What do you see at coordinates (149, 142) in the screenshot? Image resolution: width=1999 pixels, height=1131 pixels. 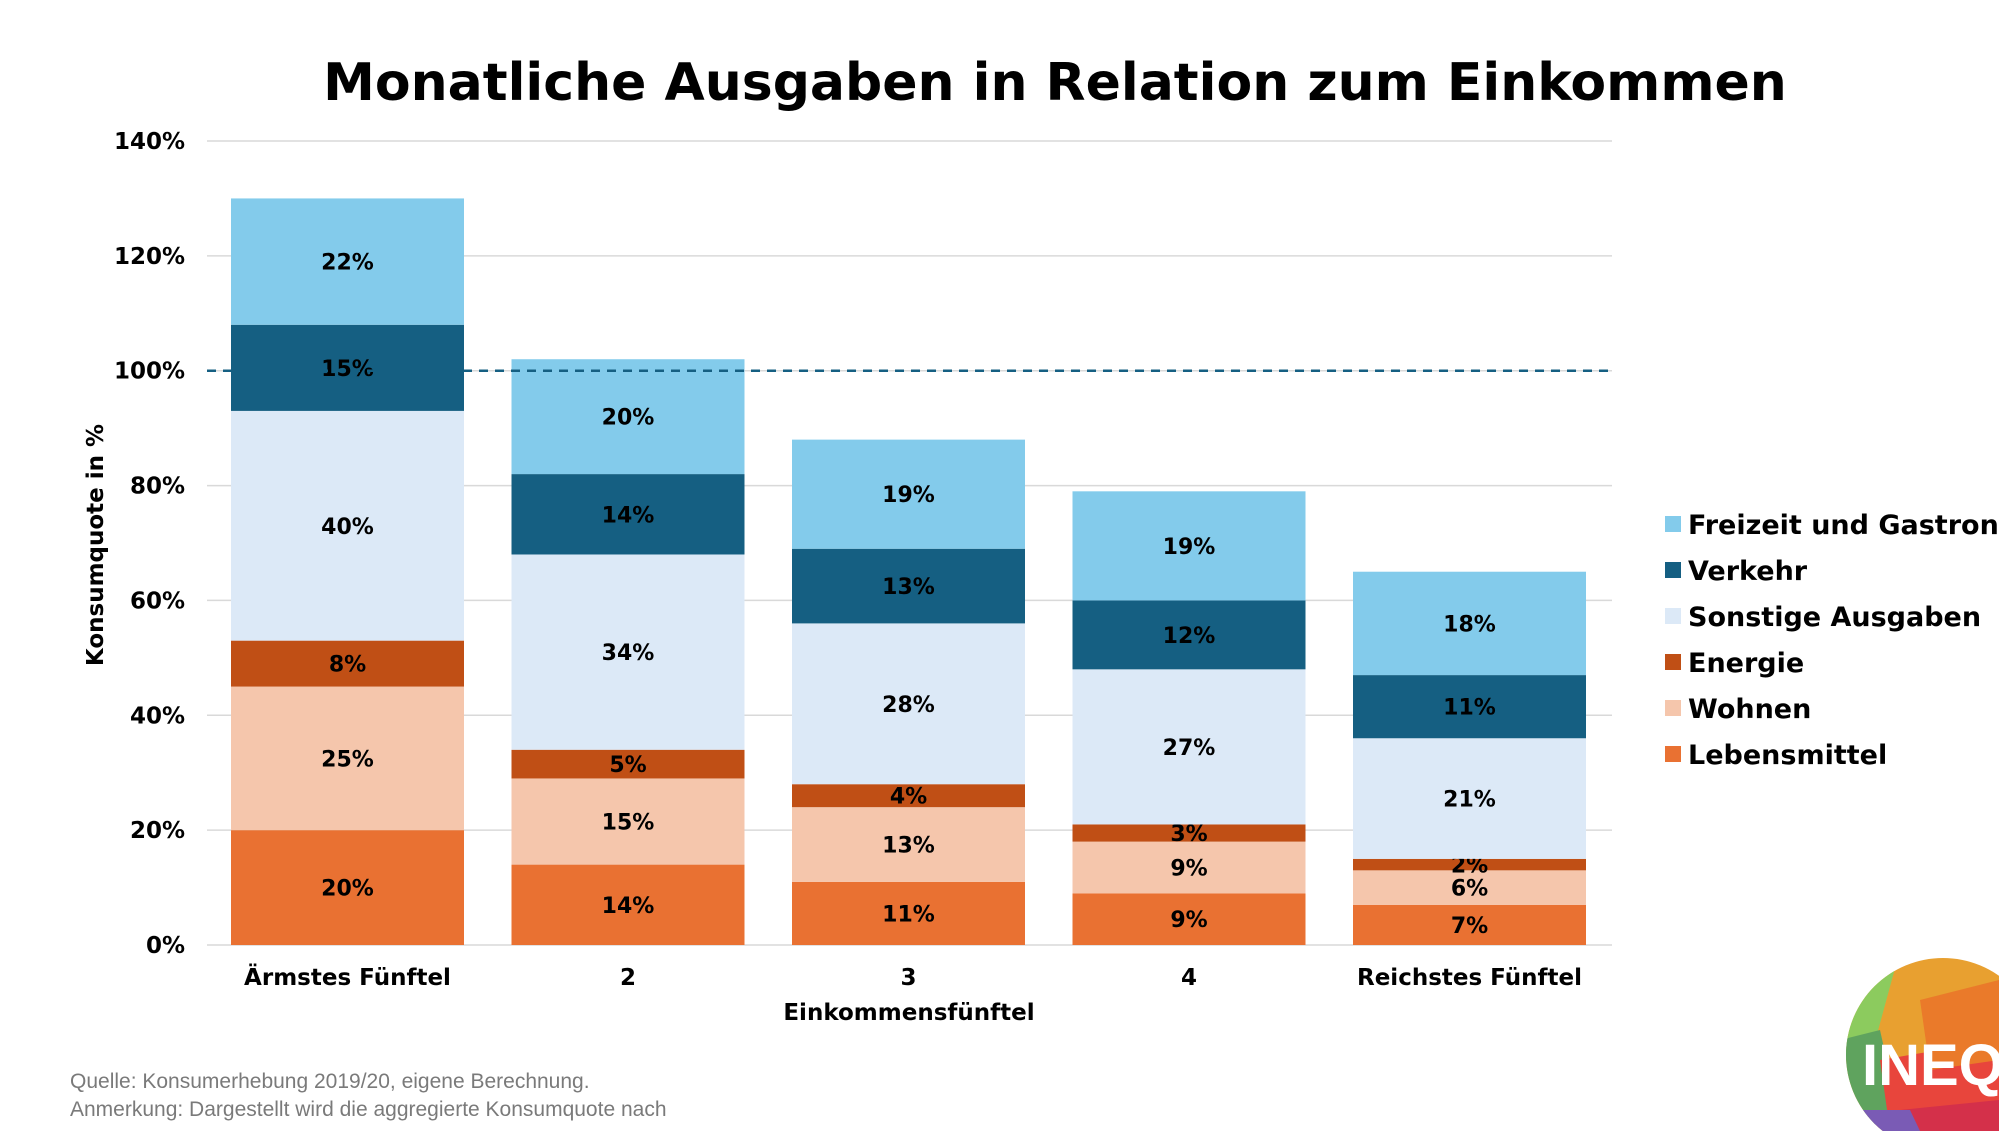 I see `y-tick-label: 140%` at bounding box center [149, 142].